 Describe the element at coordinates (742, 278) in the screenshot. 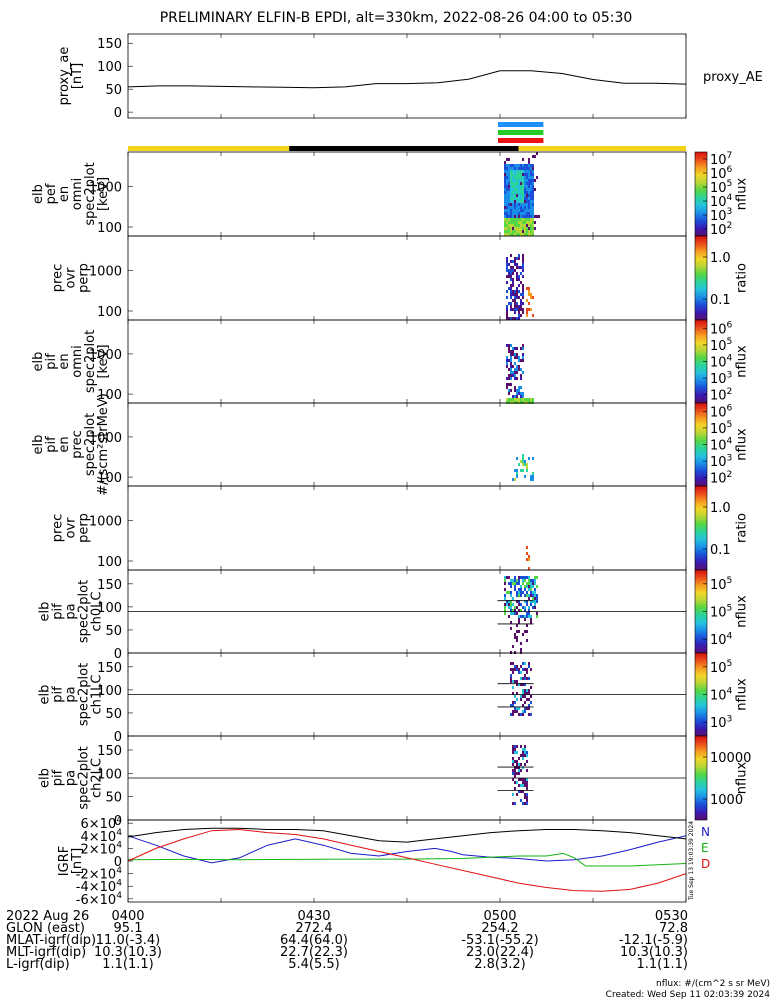

I see `axis-label-line: ratio` at that location.